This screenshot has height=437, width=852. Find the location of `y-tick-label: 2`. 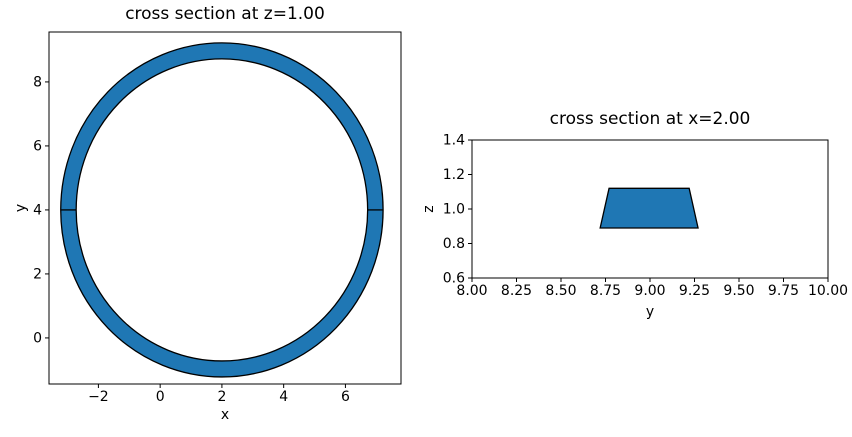

y-tick-label: 2 is located at coordinates (37, 275).